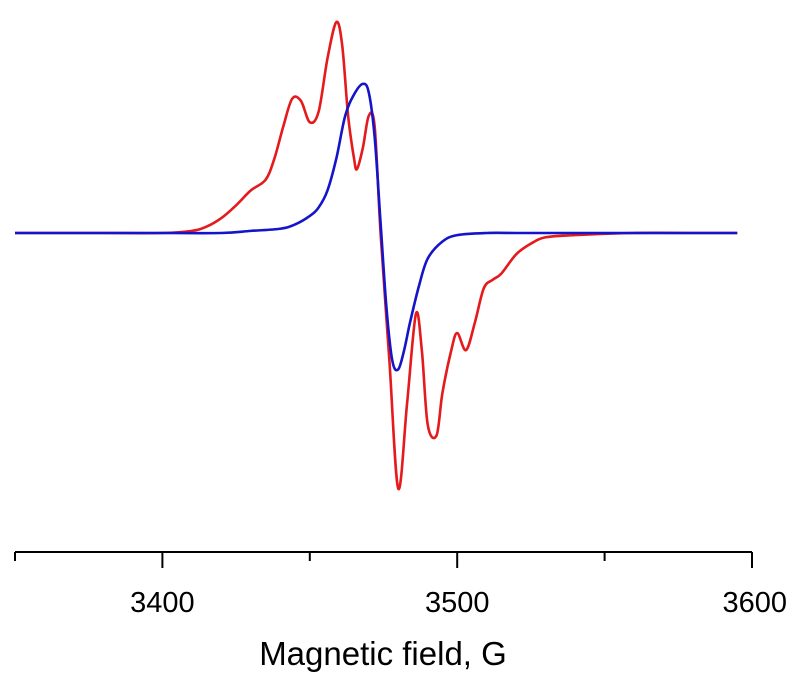  I want to click on x-axis: 3400 3500 3600, so click(400, 585).